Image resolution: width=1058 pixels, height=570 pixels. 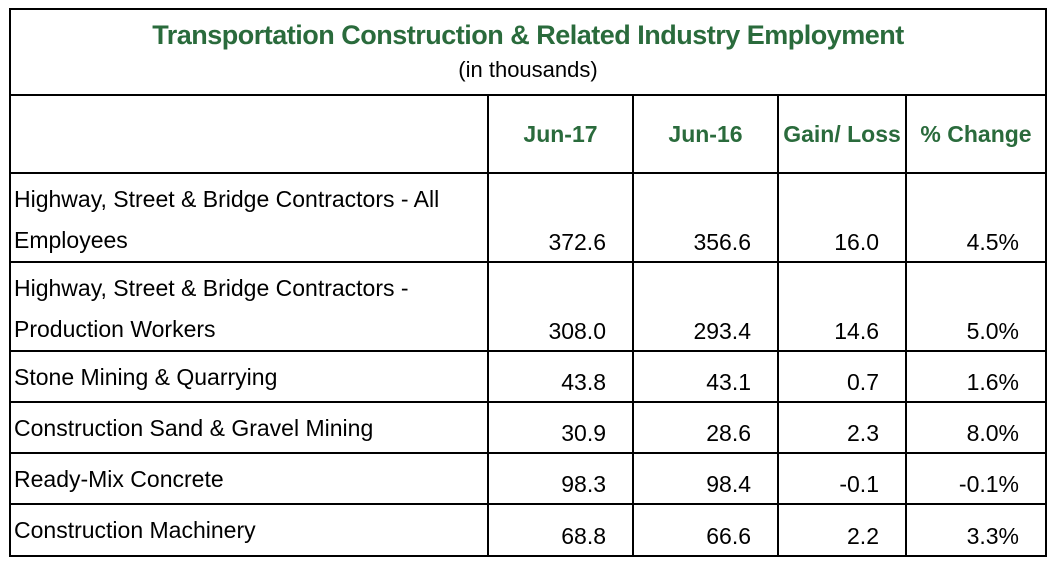 I want to click on cell-gain-loss: 2.2, so click(x=842, y=529).